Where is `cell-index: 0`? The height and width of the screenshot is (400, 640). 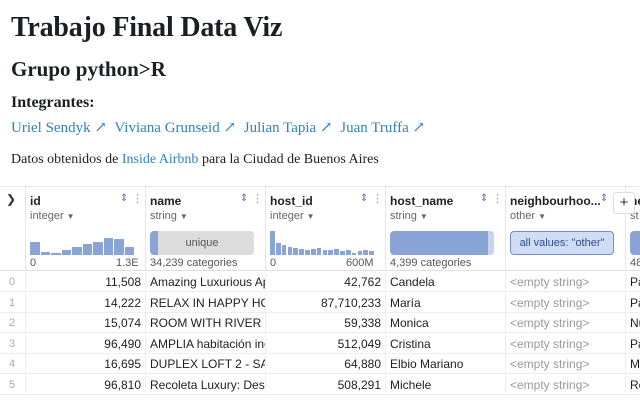 cell-index: 0 is located at coordinates (13, 282).